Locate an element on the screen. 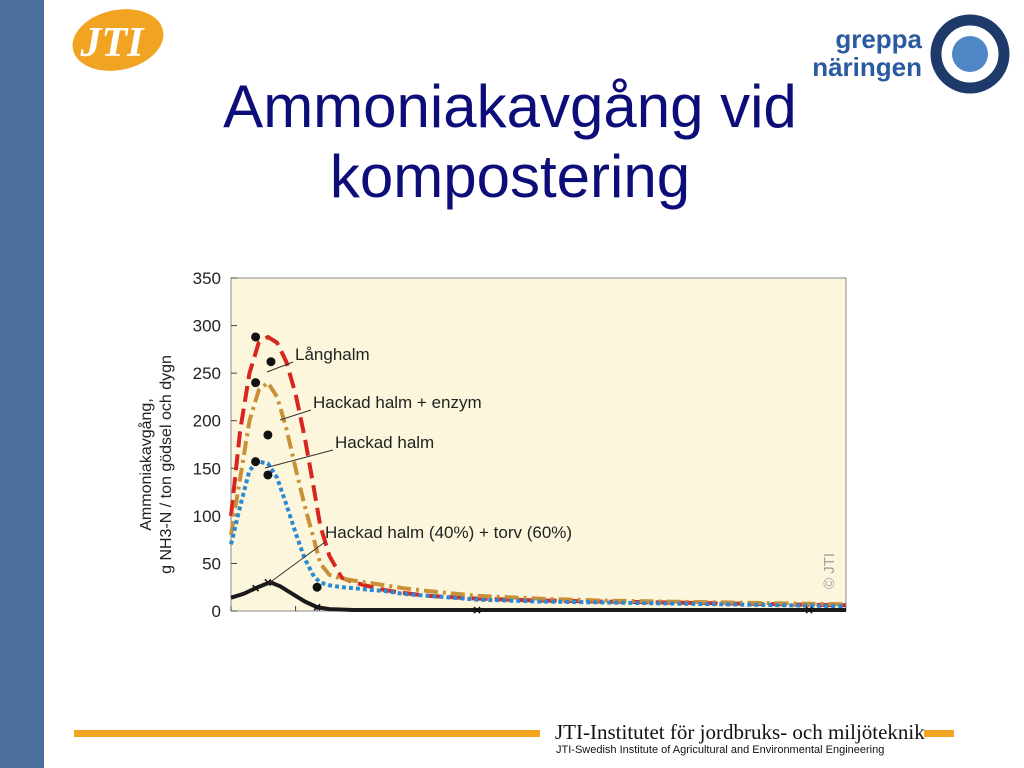 This screenshot has height=768, width=1024. y-tick-label: 0 is located at coordinates (216, 611).